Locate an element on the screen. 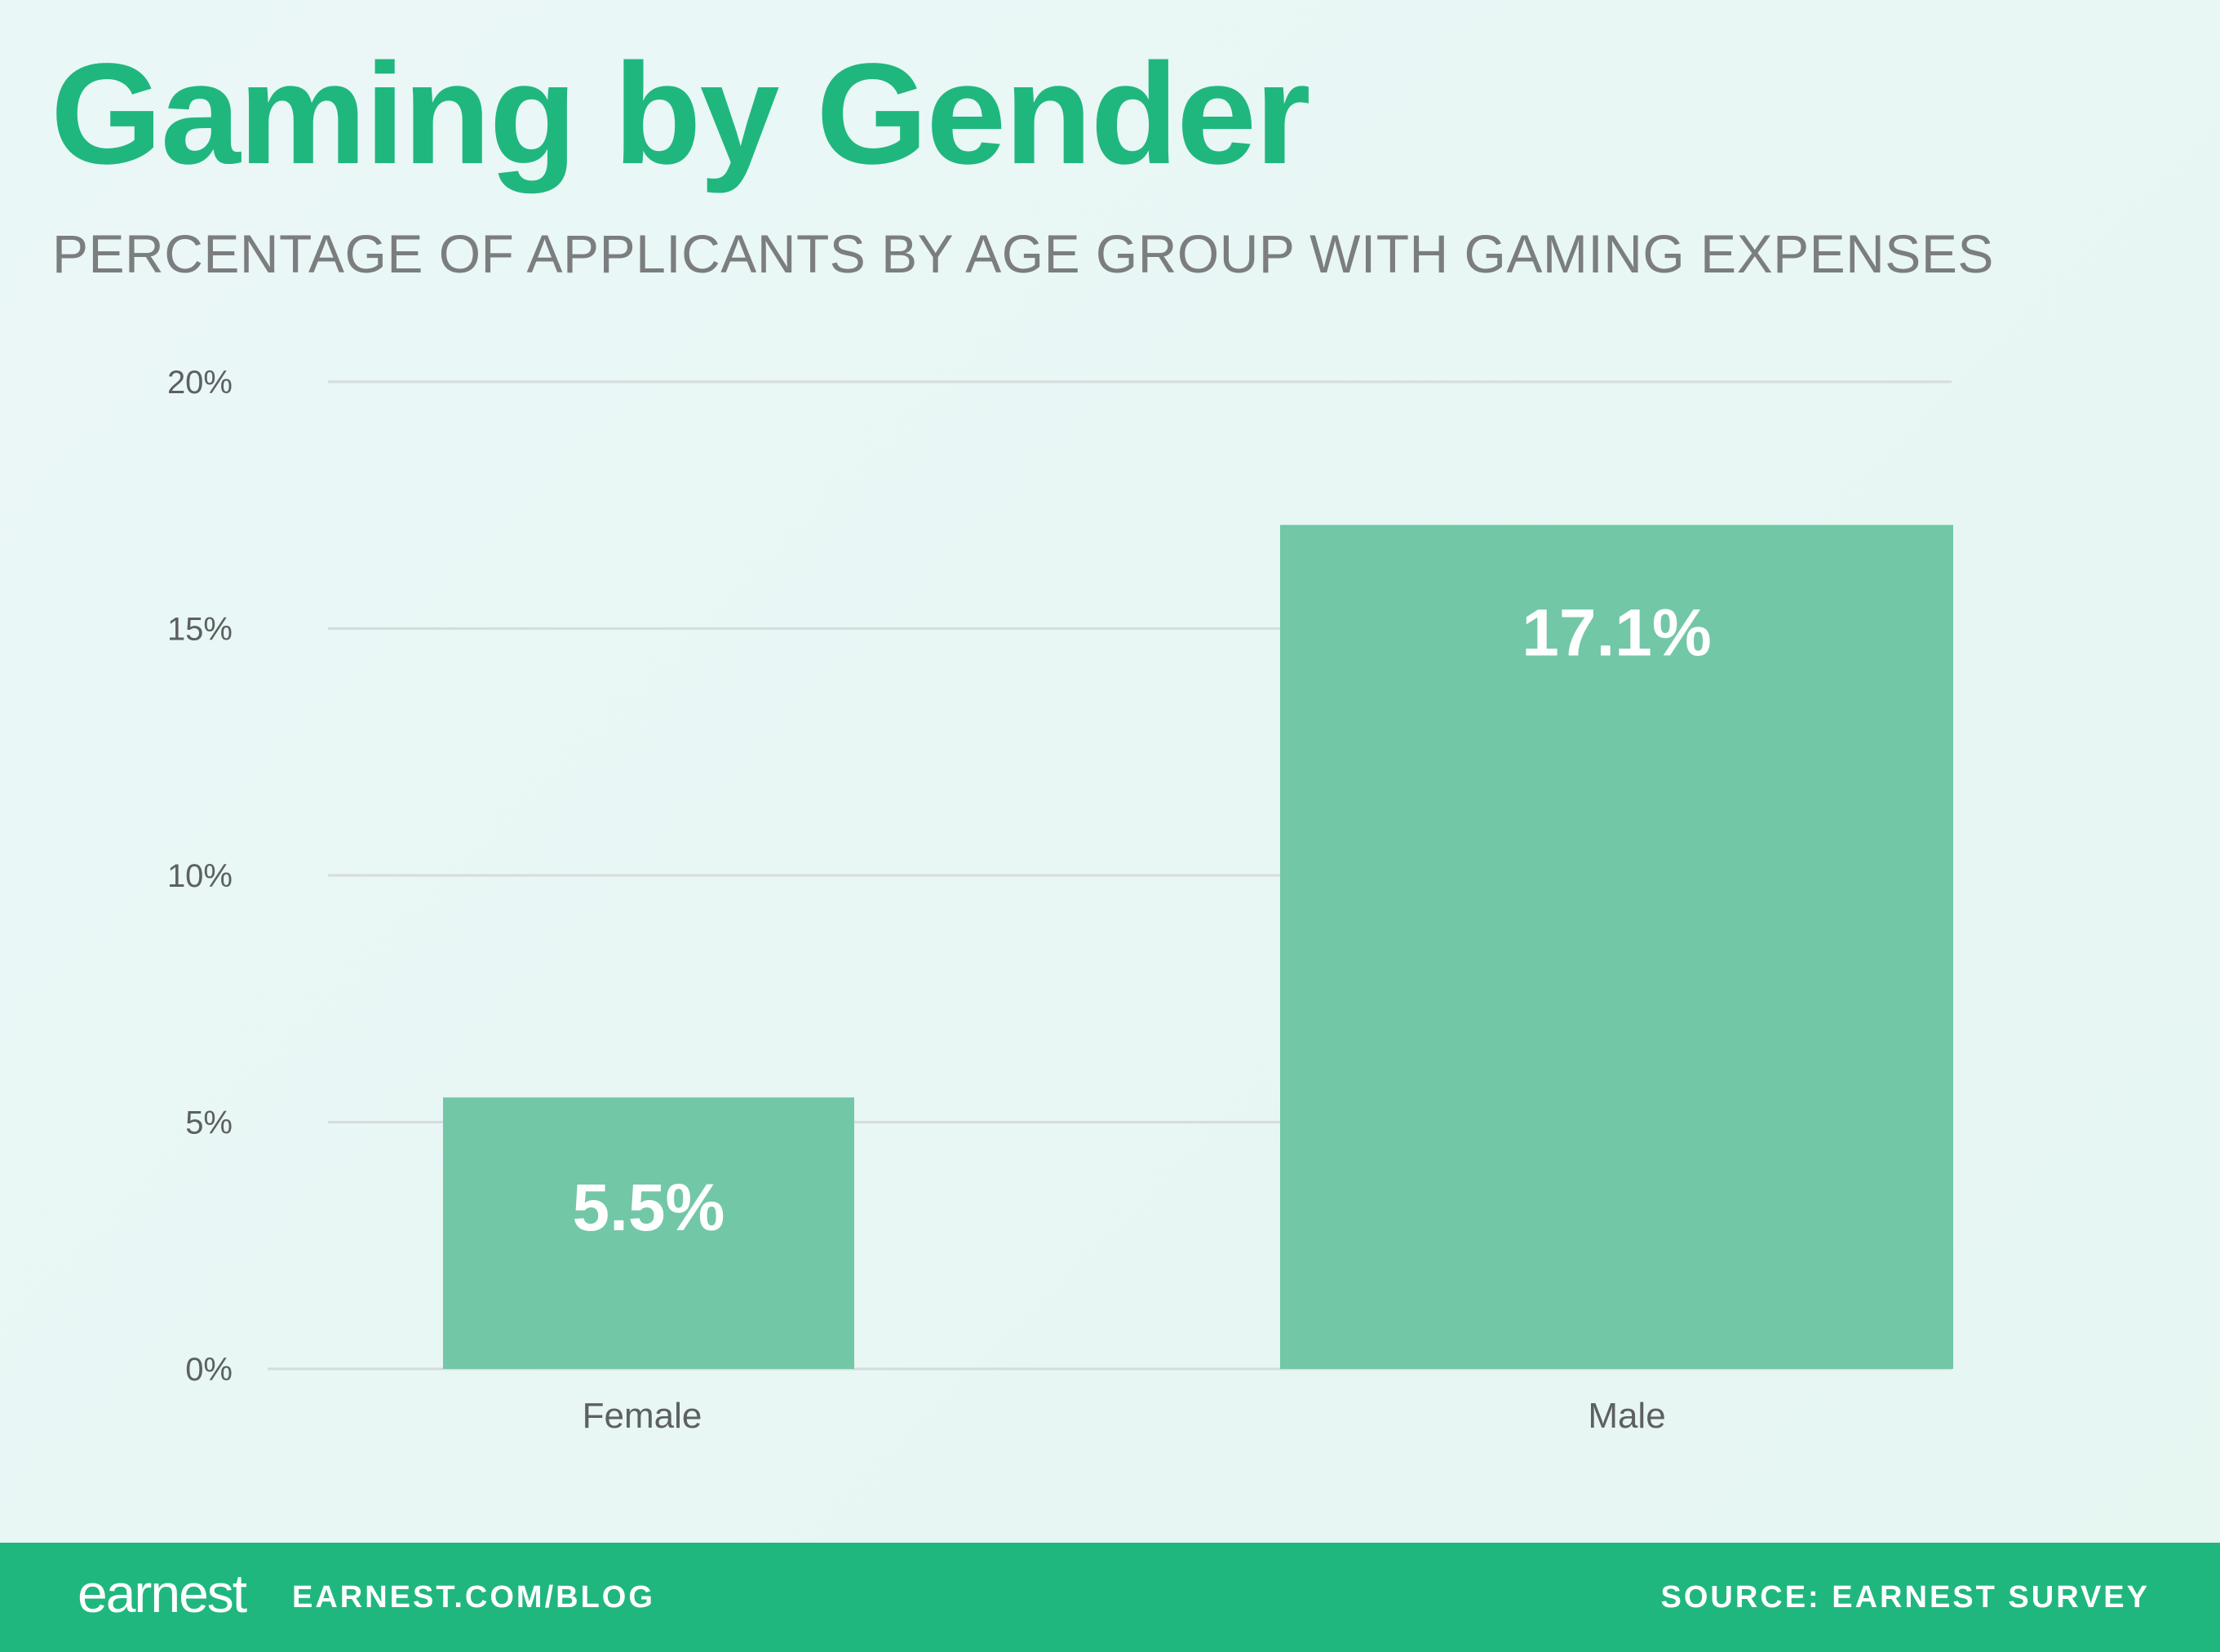 The height and width of the screenshot is (1652, 2220). category-label: Male is located at coordinates (1626, 1416).